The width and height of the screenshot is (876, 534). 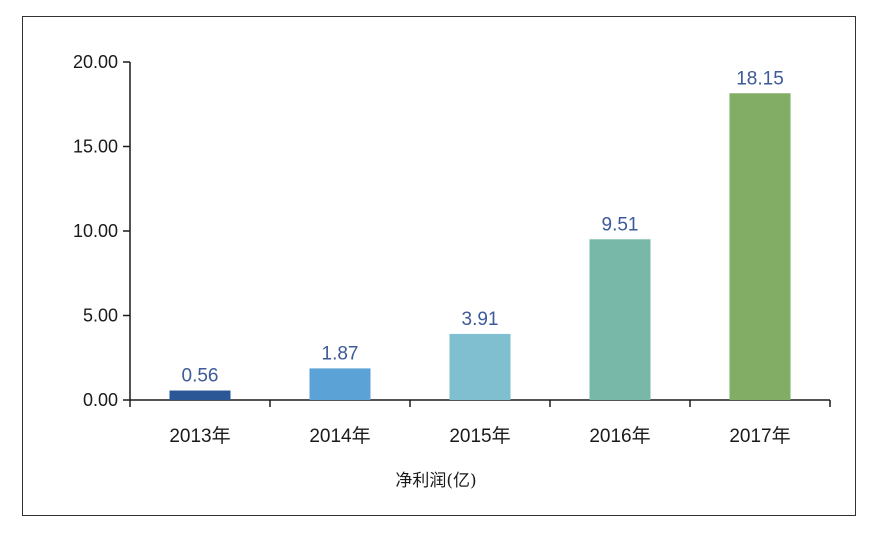 I want to click on y-tick-label: 5.00, so click(x=100, y=316).